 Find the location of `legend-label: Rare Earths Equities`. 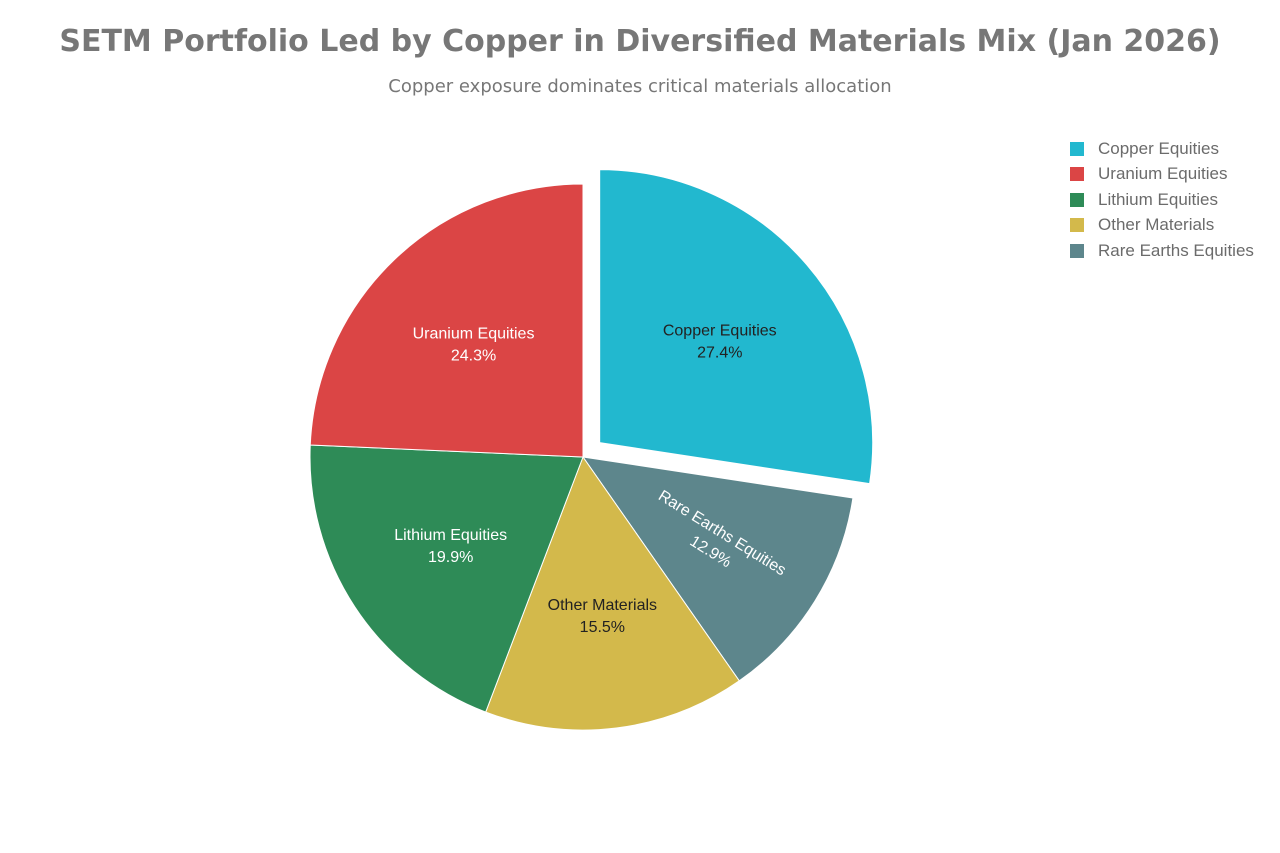

legend-label: Rare Earths Equities is located at coordinates (1176, 250).